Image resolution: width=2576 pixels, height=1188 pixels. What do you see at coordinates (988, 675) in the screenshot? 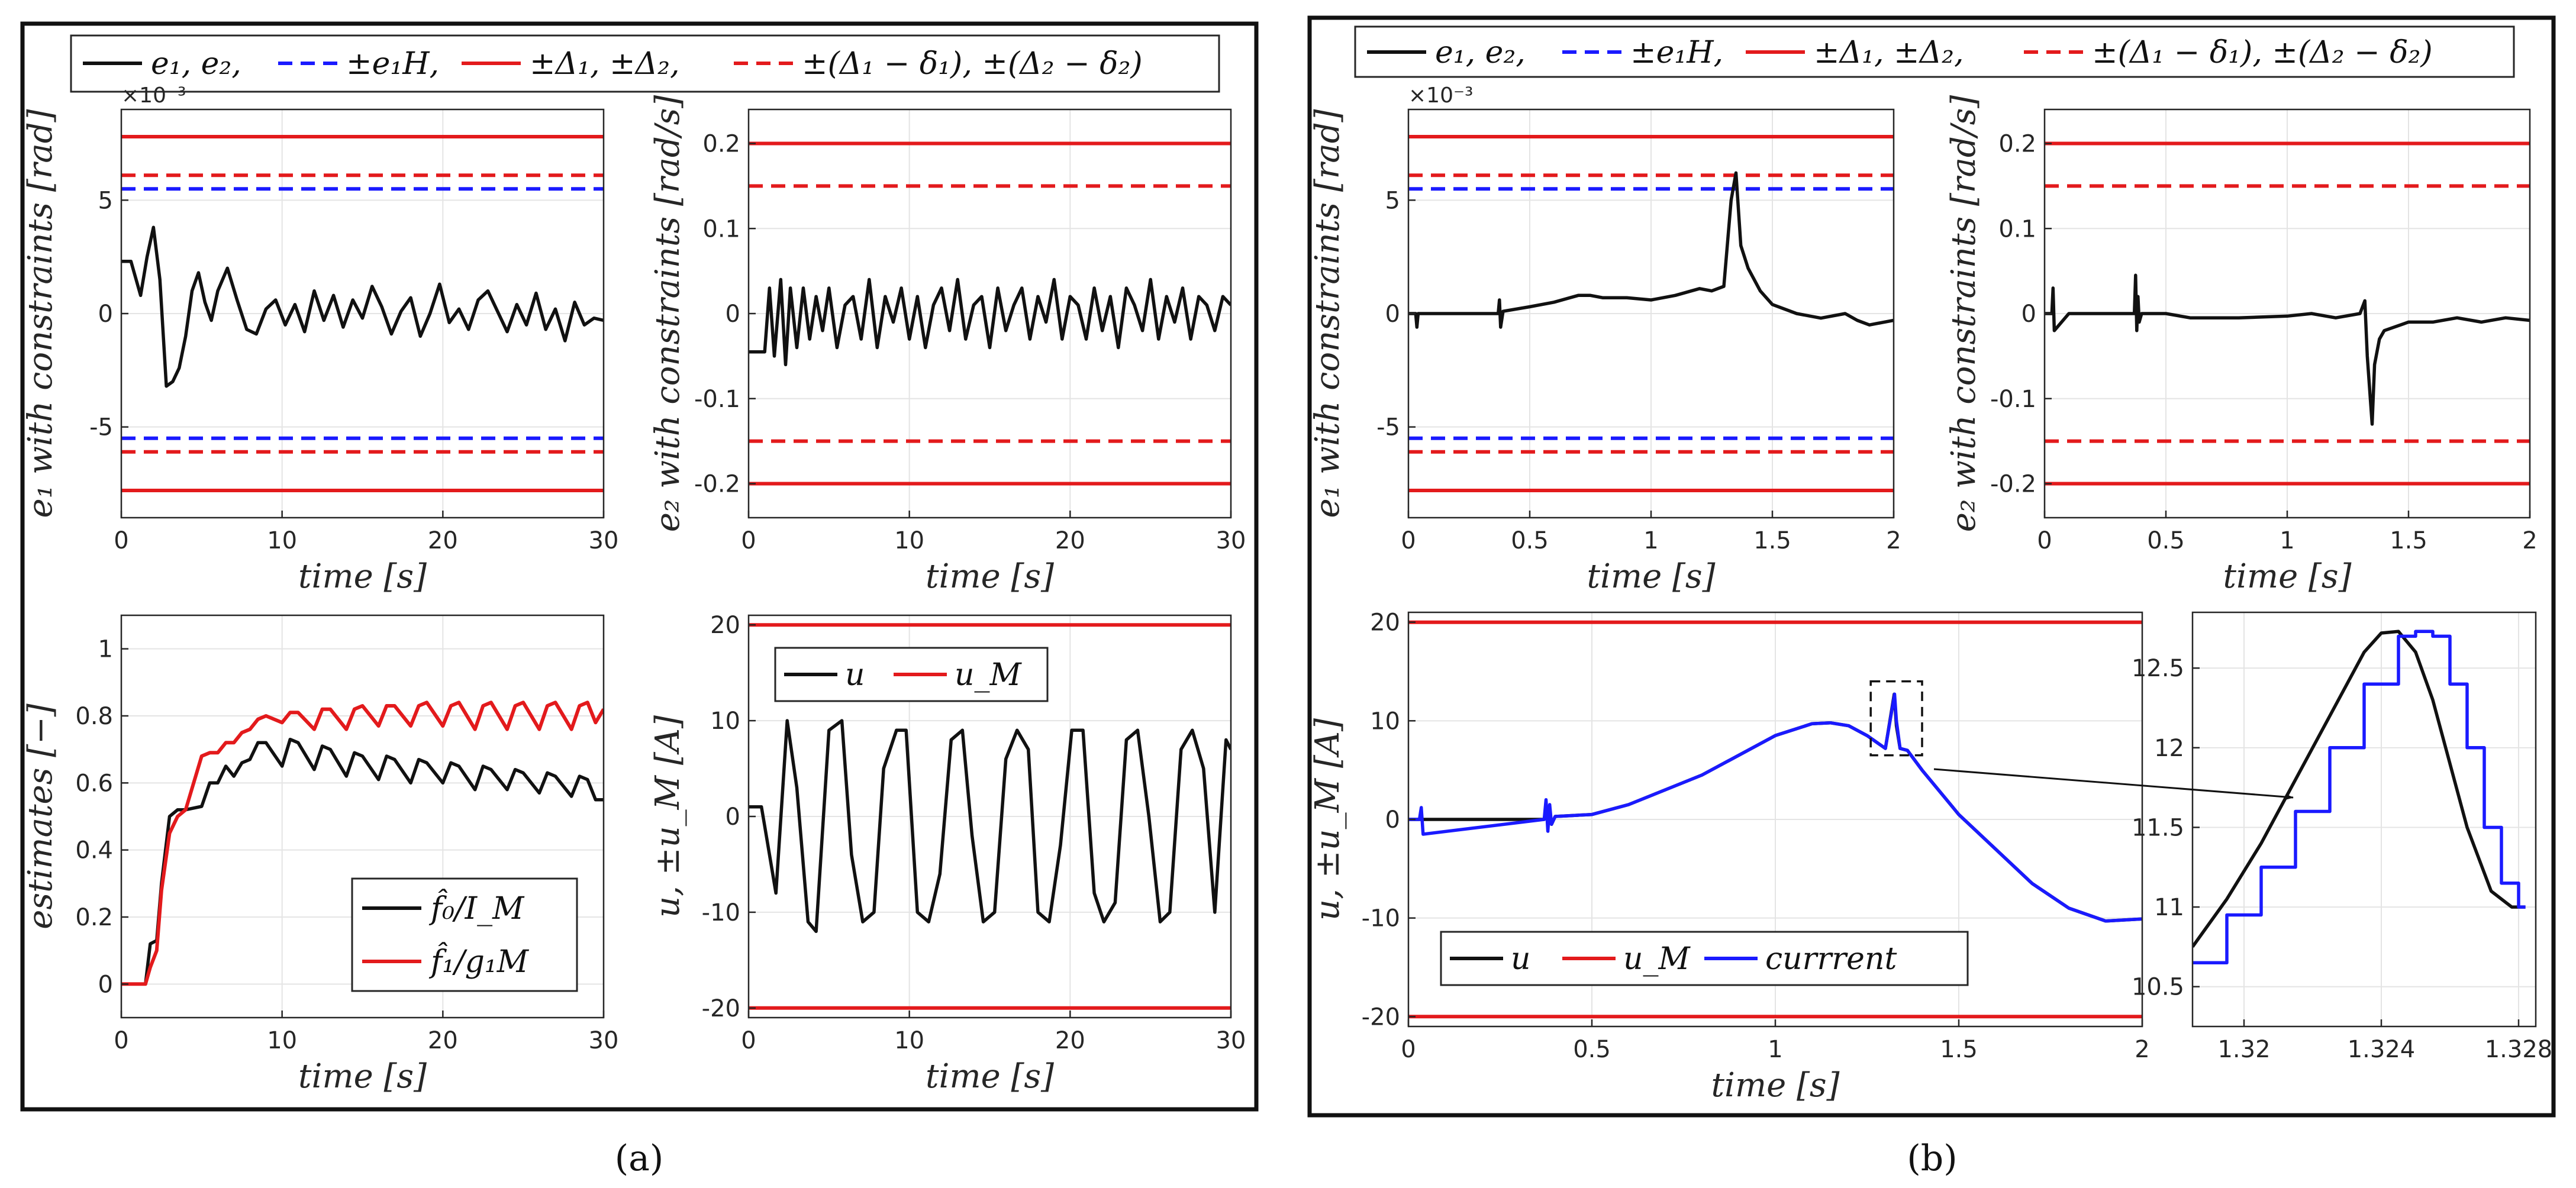
I see `legend-control-a-label-um: u_M` at bounding box center [988, 675].